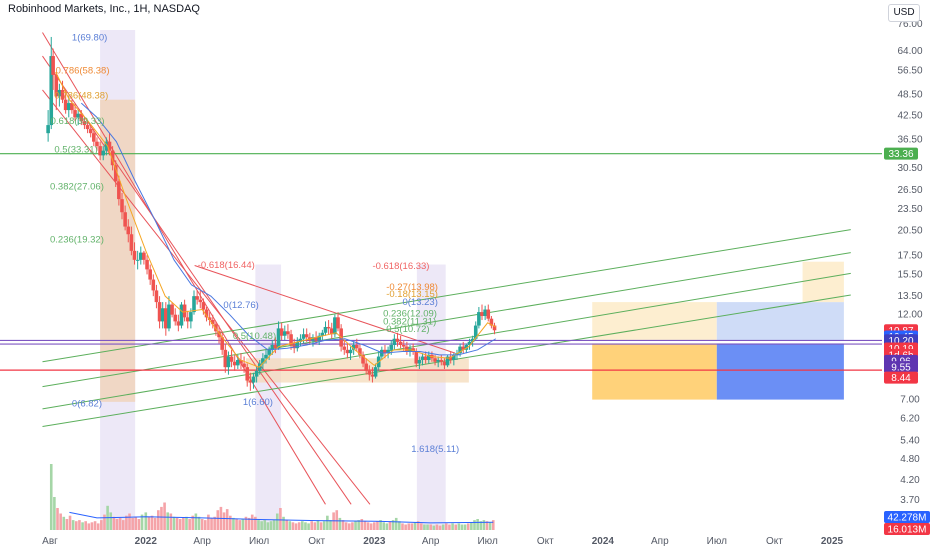  I want to click on currency-button: USD, so click(904, 13).